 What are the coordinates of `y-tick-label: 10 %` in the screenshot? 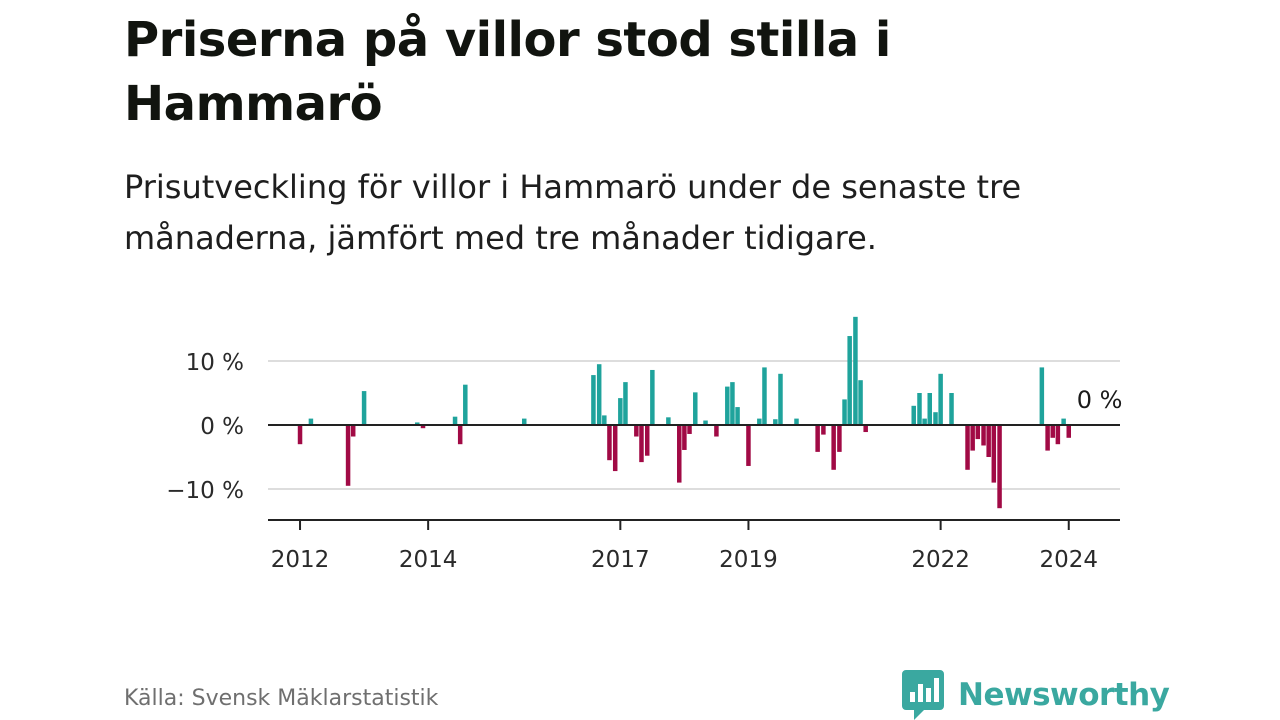 It's located at (215, 363).